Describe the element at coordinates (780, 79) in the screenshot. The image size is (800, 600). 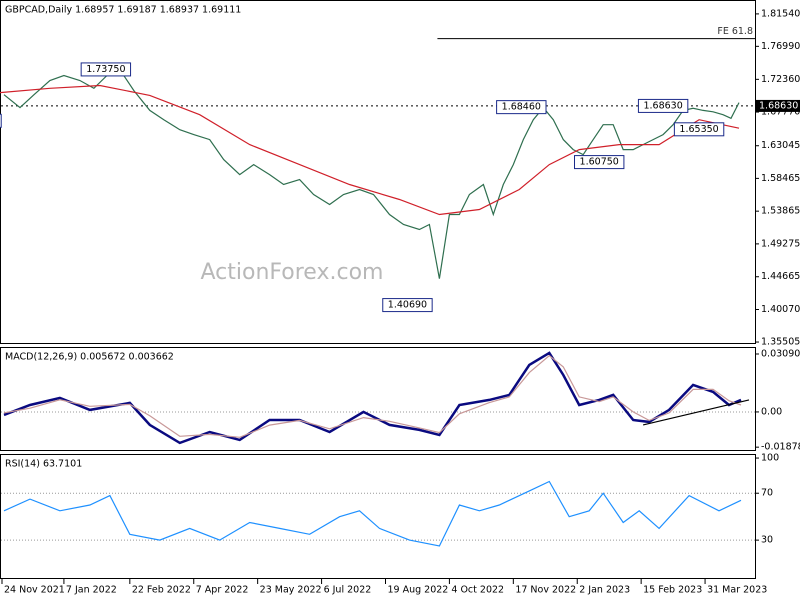
I see `y-tick-label: 1.72360` at that location.